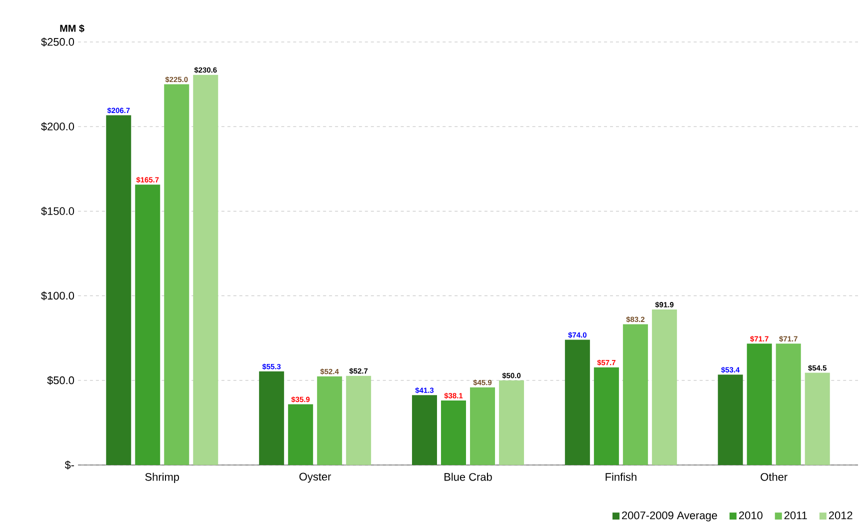  Describe the element at coordinates (57, 211) in the screenshot. I see `y-tick-label: $150.0` at that location.